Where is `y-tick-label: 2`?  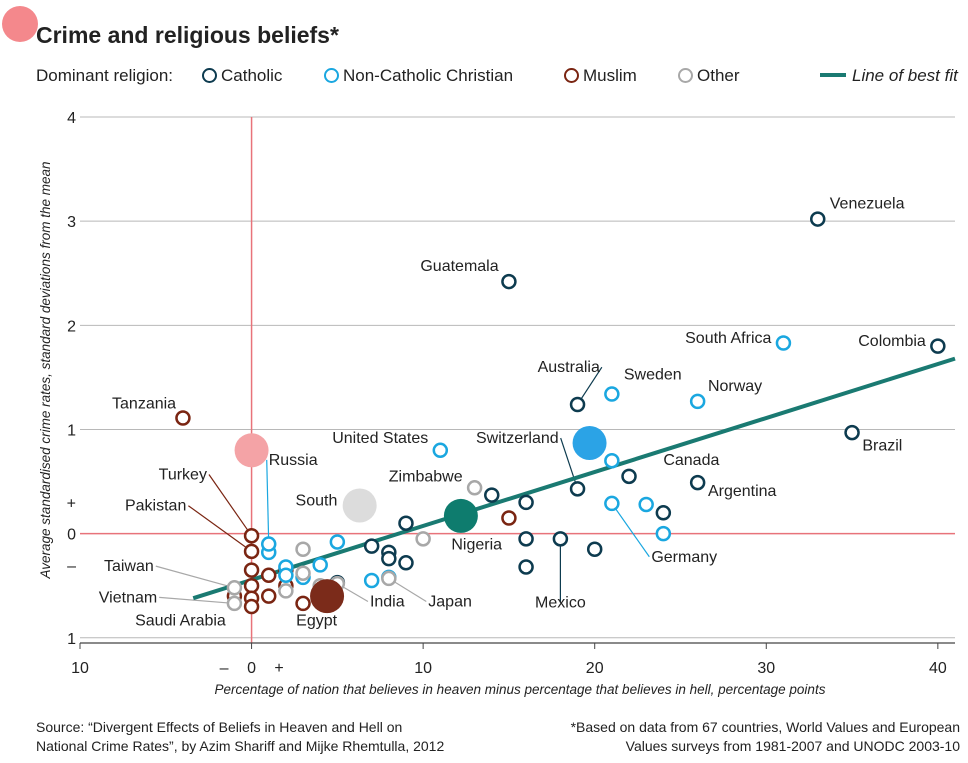 y-tick-label: 2 is located at coordinates (71, 326).